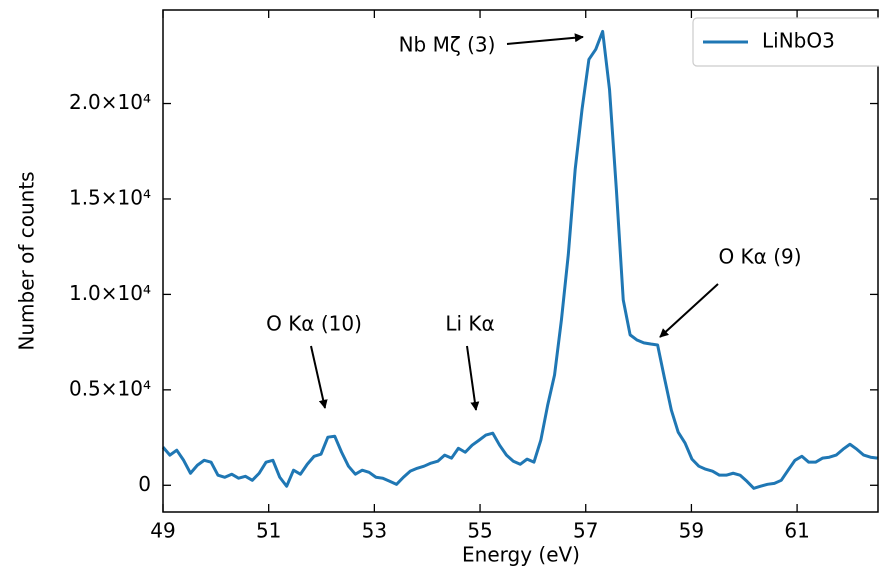 This screenshot has width=879, height=571. What do you see at coordinates (110, 388) in the screenshot?
I see `y-tick-label: 0.5×10⁴` at bounding box center [110, 388].